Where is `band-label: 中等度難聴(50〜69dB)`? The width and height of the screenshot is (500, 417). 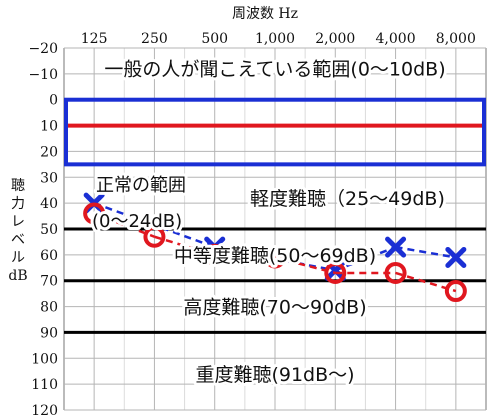 band-label: 中等度難聴(50〜69dB) is located at coordinates (275, 256).